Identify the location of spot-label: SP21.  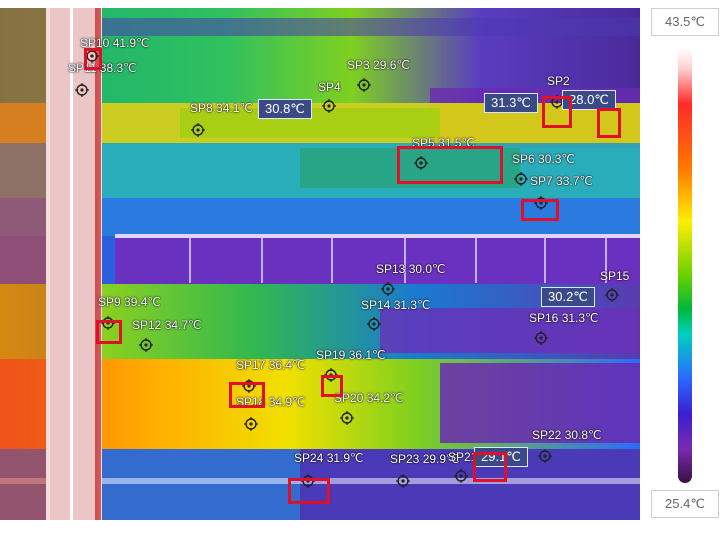
(463, 457).